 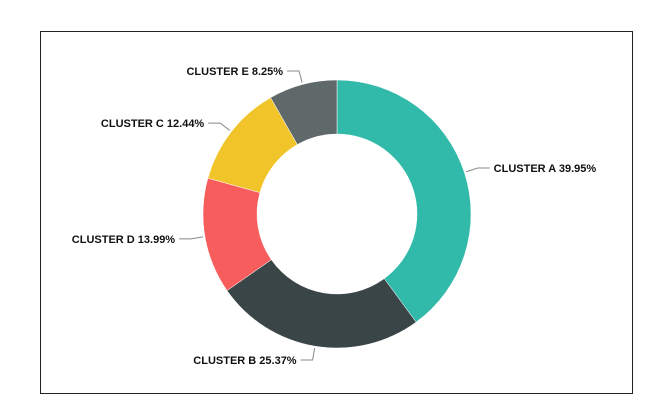 I want to click on data-label-cluster-c: CLUSTER C 12.44%, so click(x=153, y=124).